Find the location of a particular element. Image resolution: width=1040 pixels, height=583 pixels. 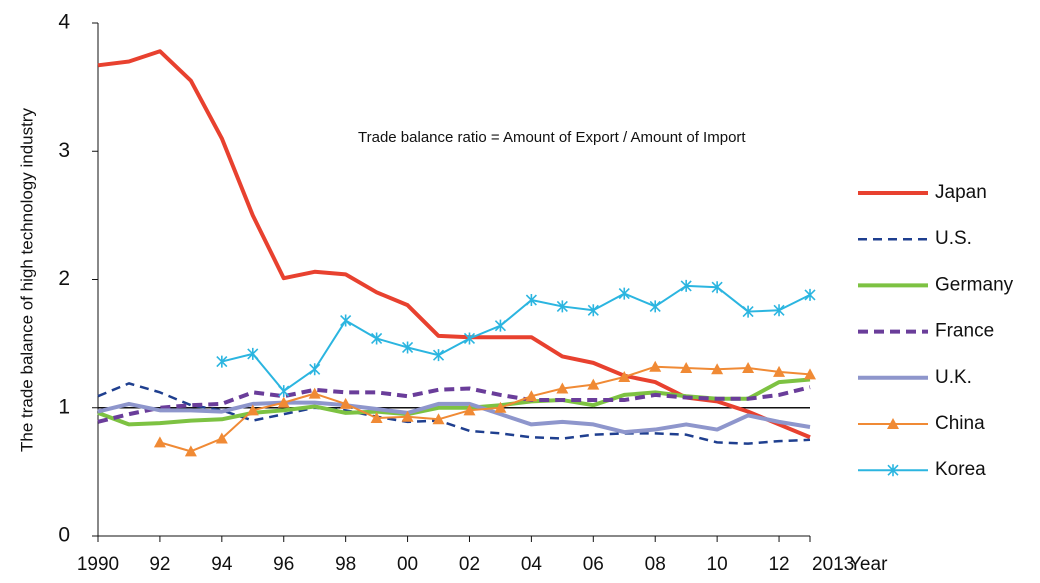

y-tick-label: 1 is located at coordinates (64, 406).